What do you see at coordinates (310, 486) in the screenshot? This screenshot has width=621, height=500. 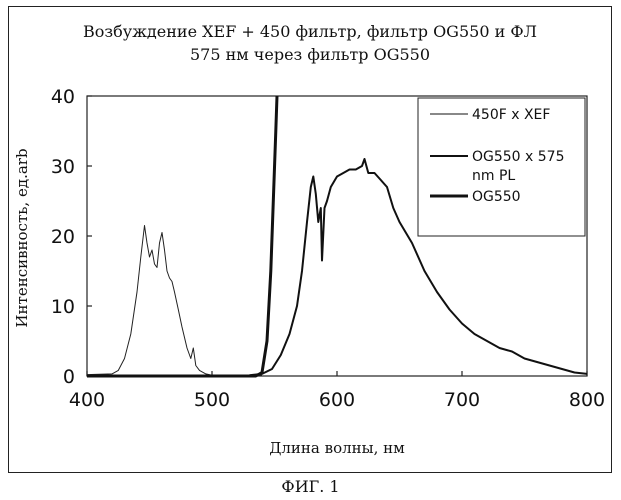 I see `figure-caption: ФИГ. 1` at bounding box center [310, 486].